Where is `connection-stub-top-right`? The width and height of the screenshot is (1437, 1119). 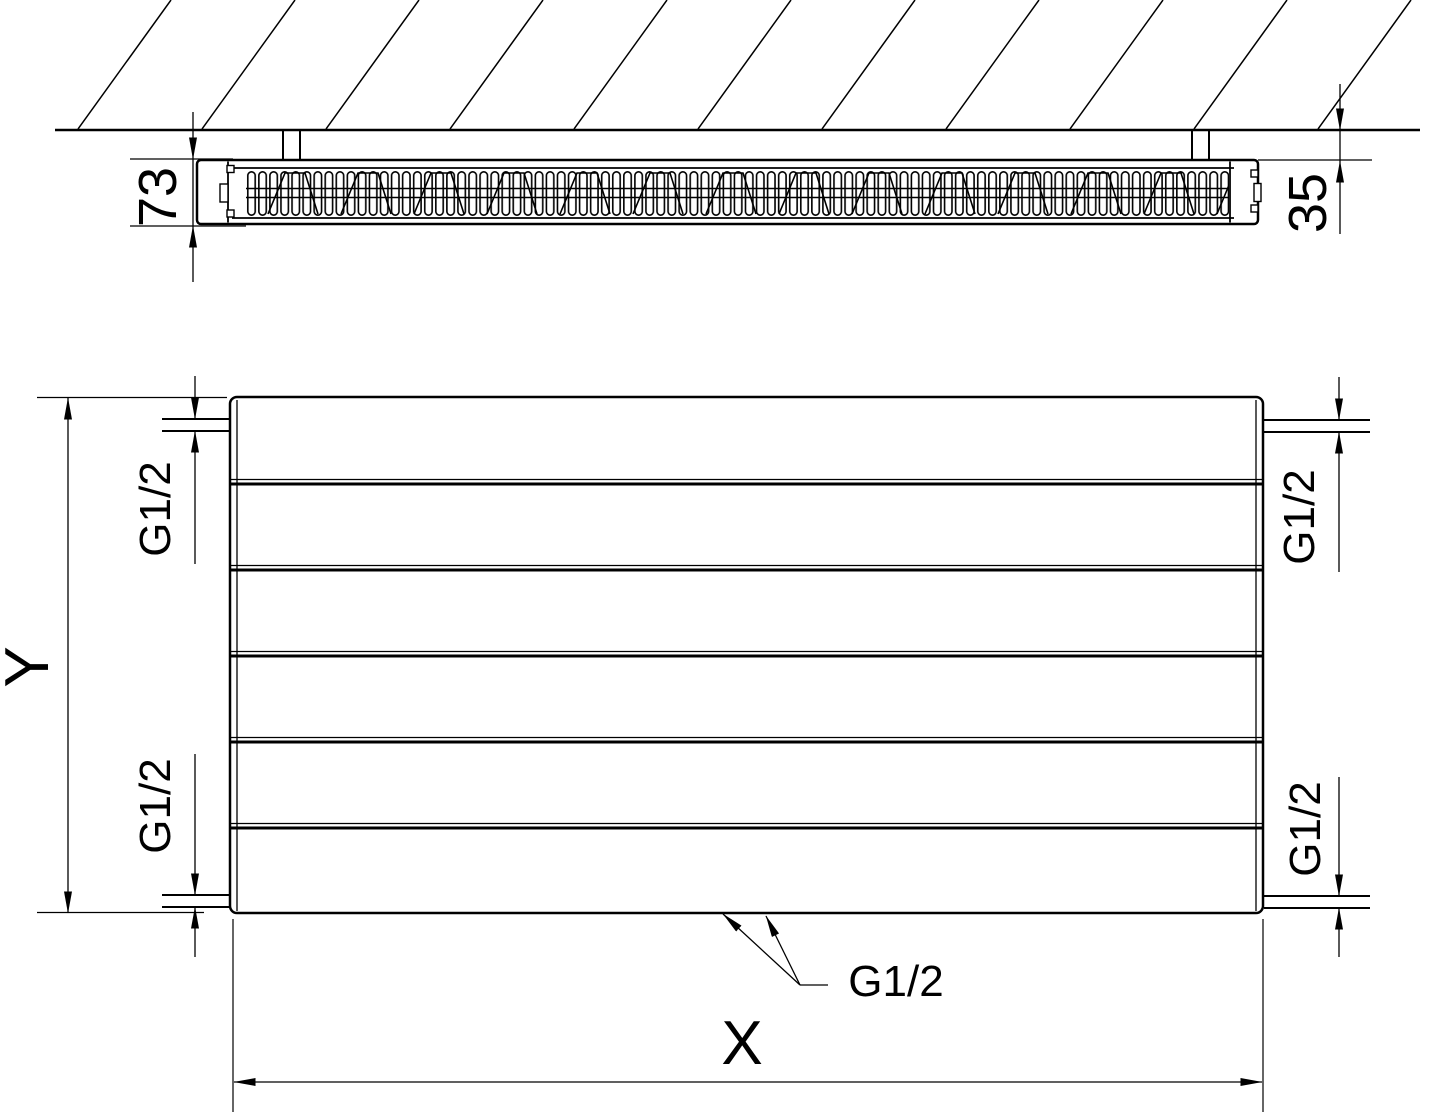 connection-stub-top-right is located at coordinates (1317, 426).